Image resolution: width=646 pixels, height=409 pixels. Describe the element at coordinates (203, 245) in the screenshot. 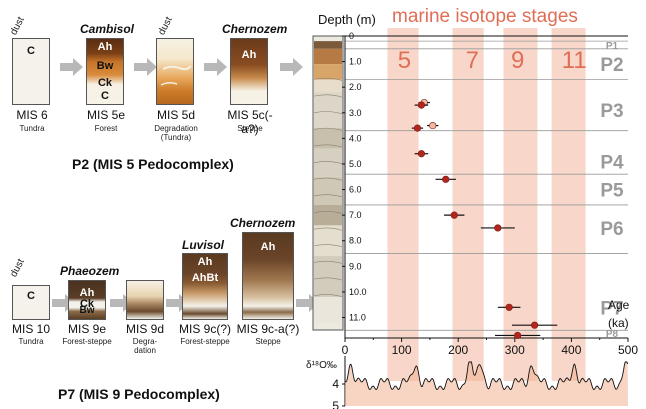

I see `soil-type-label: Luvisol` at that location.